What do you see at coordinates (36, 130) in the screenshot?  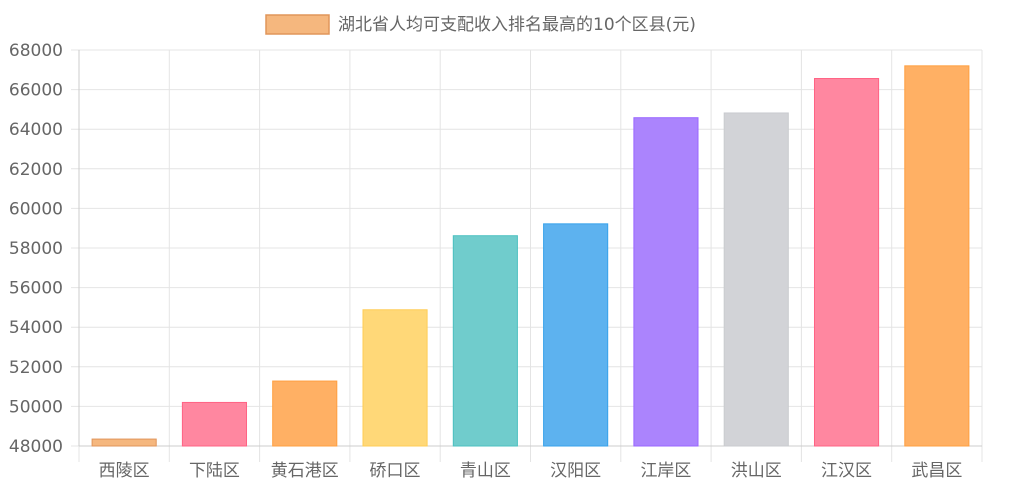 I see `y-tick-label: 64000` at bounding box center [36, 130].